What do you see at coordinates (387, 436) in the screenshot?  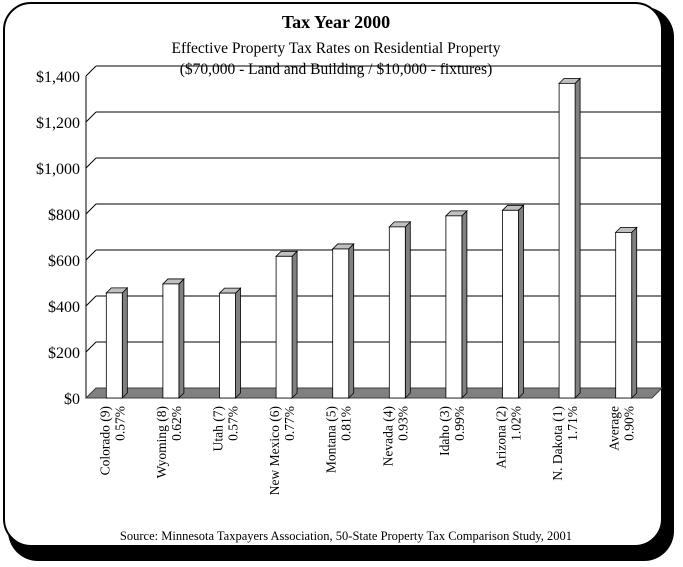 I see `x-tick-label-5: Nevada (4)` at bounding box center [387, 436].